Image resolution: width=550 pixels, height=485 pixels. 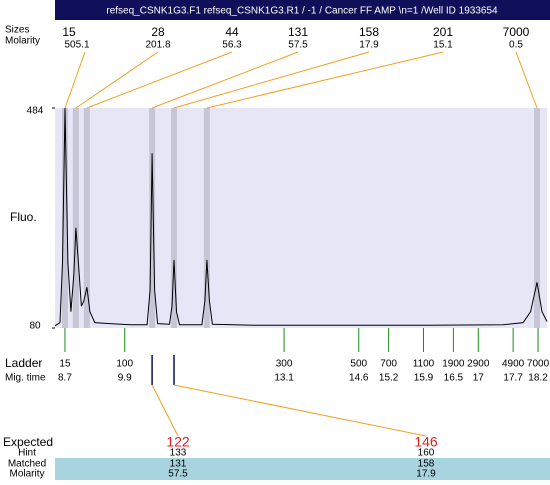 What do you see at coordinates (426, 474) in the screenshot?
I see `row-value: 17.9` at bounding box center [426, 474].